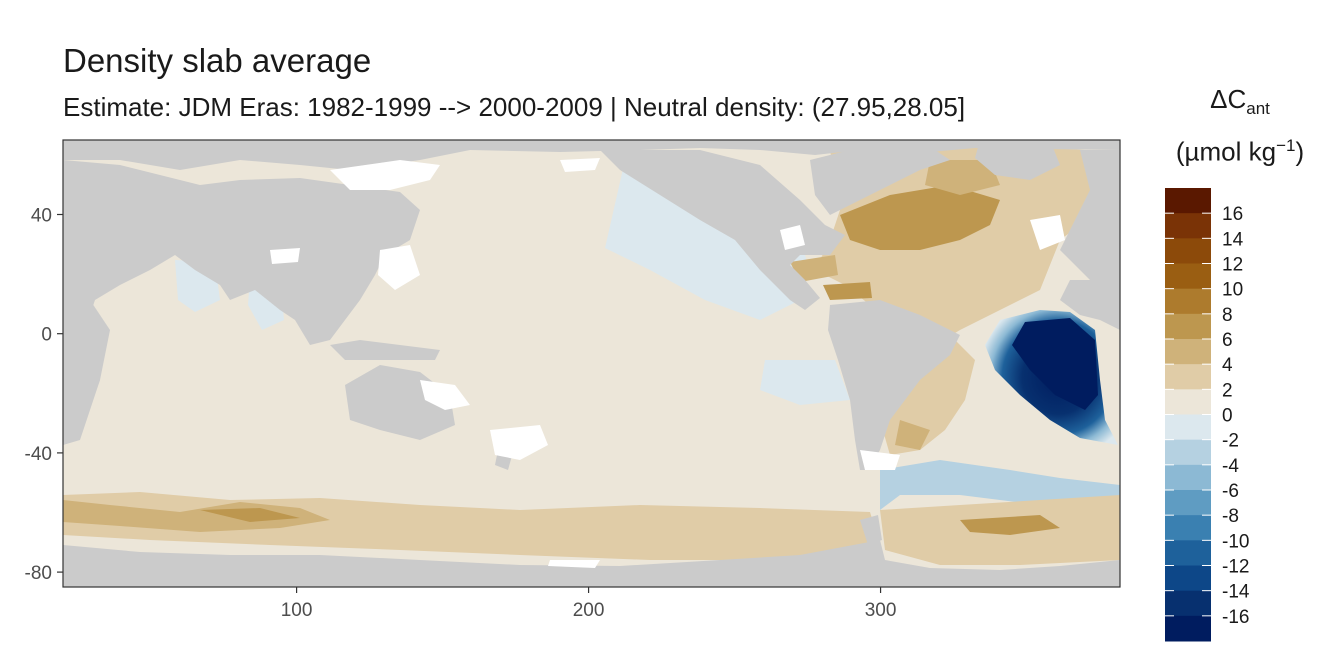 The image size is (1344, 672). Describe the element at coordinates (250, 515) in the screenshot. I see `southern-ocean-patch` at that location.